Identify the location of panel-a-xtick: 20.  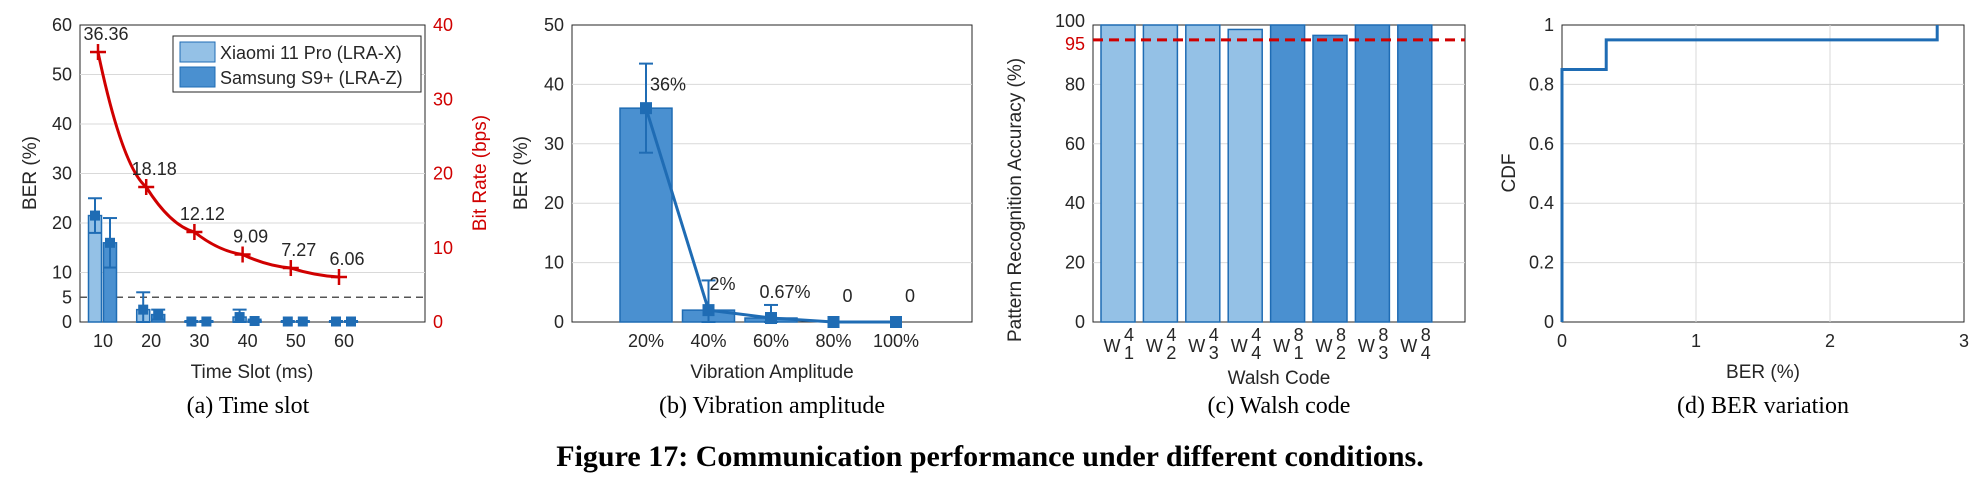
(151, 341).